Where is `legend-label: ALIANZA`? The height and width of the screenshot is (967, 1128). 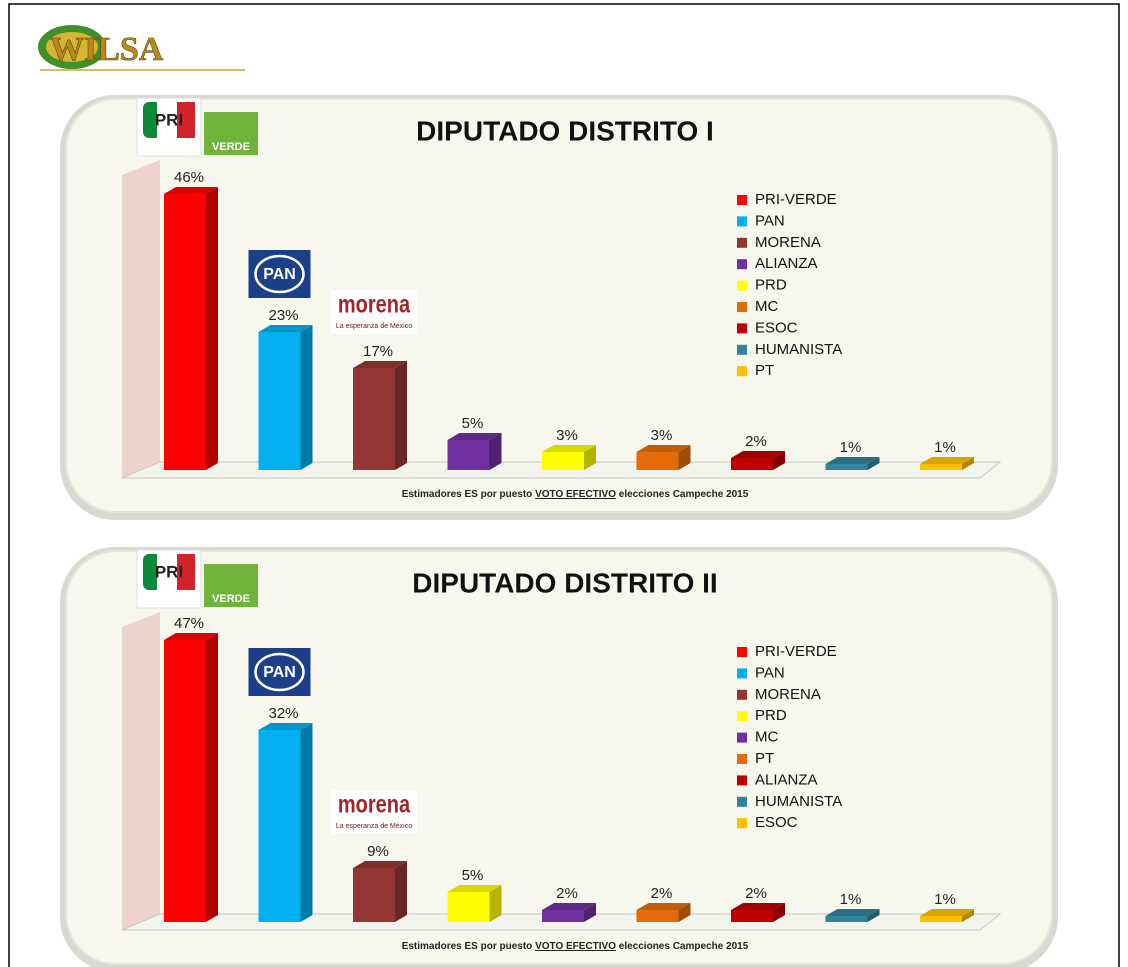
legend-label: ALIANZA is located at coordinates (786, 263).